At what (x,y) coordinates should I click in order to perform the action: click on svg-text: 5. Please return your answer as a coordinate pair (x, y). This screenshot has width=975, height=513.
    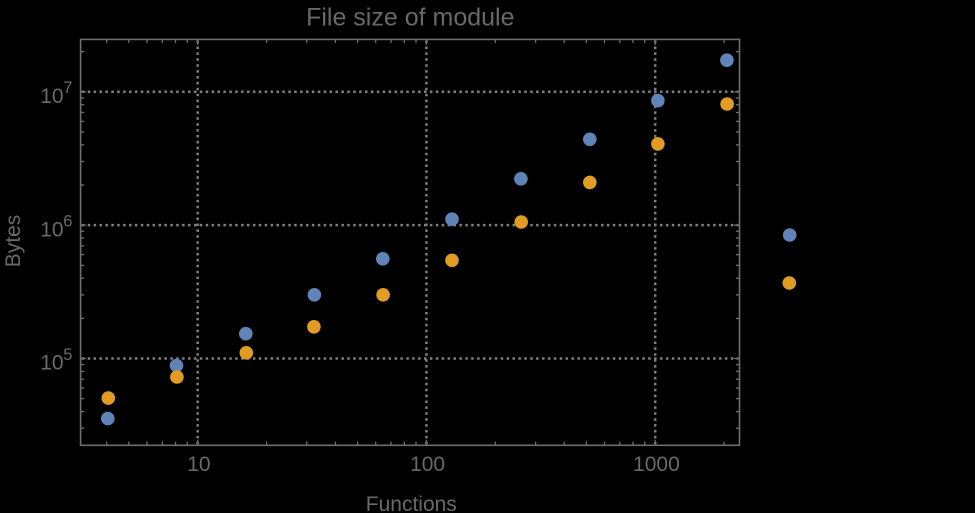
    Looking at the image, I should click on (67, 355).